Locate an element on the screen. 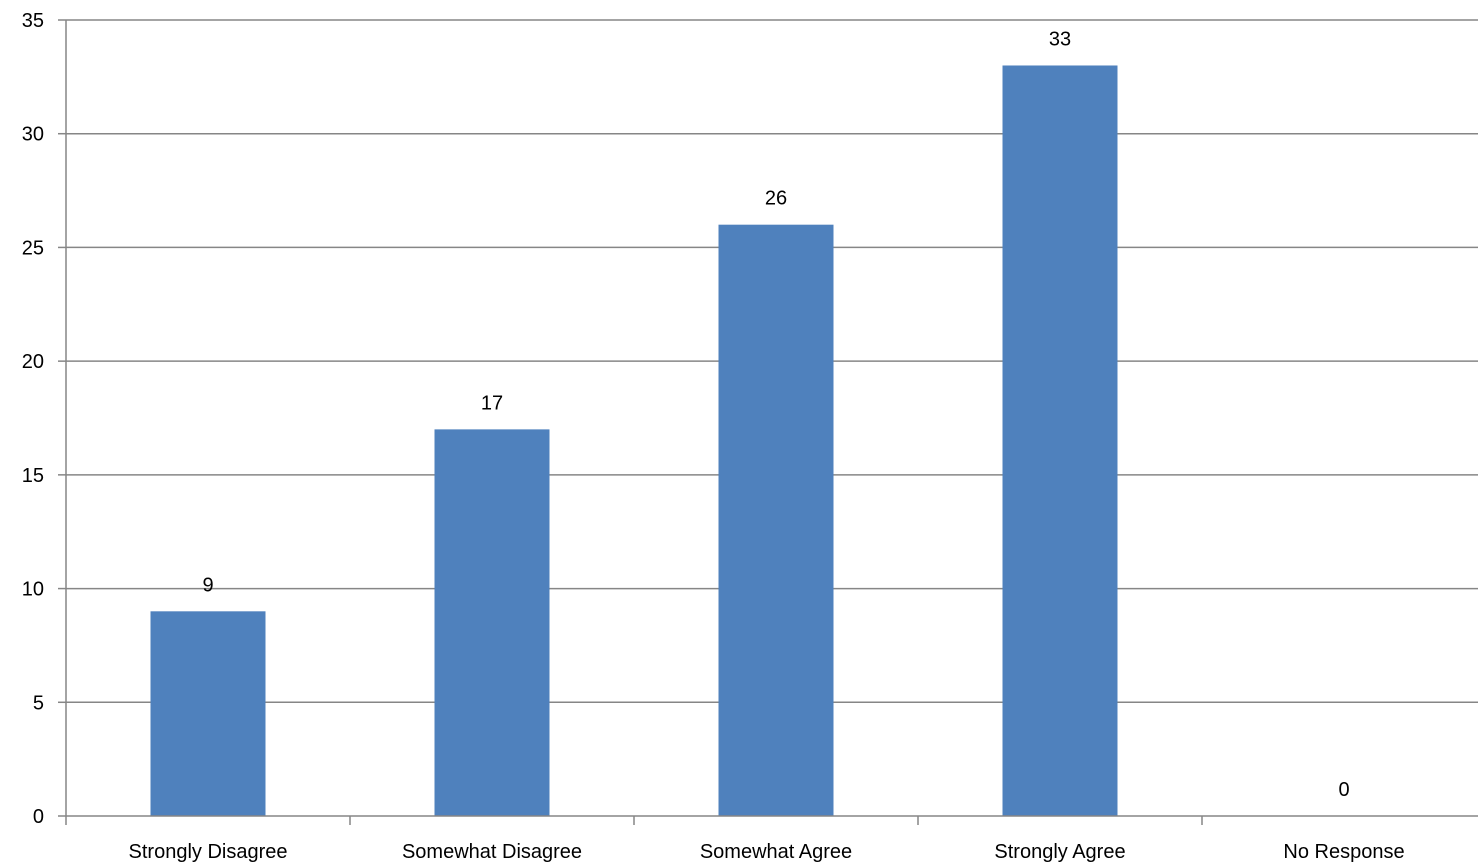 The image size is (1478, 868). x-category-label: Somewhat Agree is located at coordinates (776, 852).